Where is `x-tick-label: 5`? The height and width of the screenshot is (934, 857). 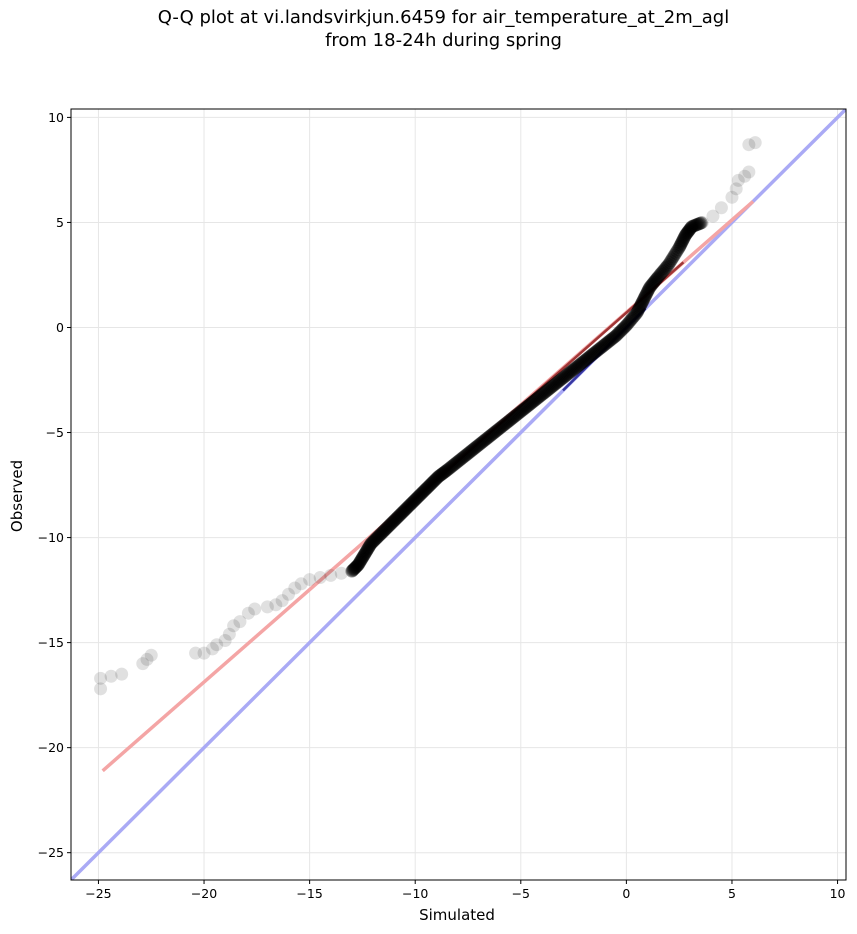
x-tick-label: 5 is located at coordinates (732, 893).